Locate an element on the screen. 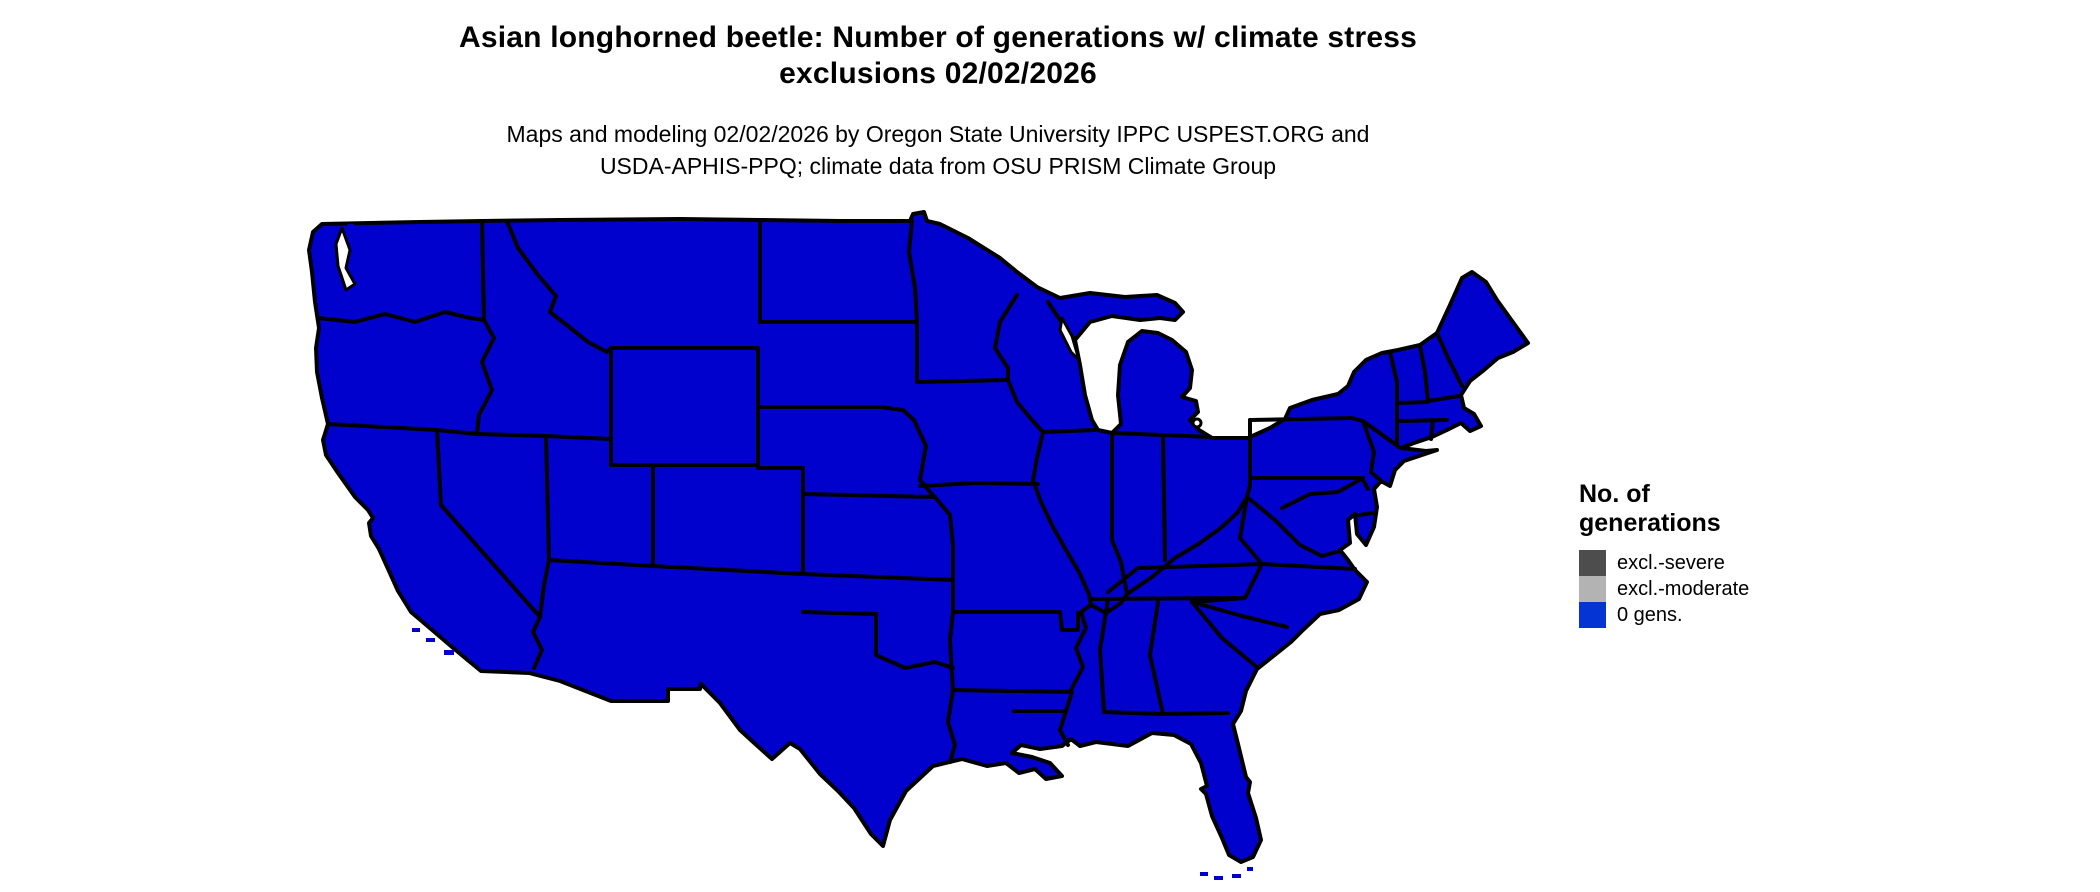 The width and height of the screenshot is (2100, 892). legend-item-0-gens: 0 gens. is located at coordinates (1709, 615).